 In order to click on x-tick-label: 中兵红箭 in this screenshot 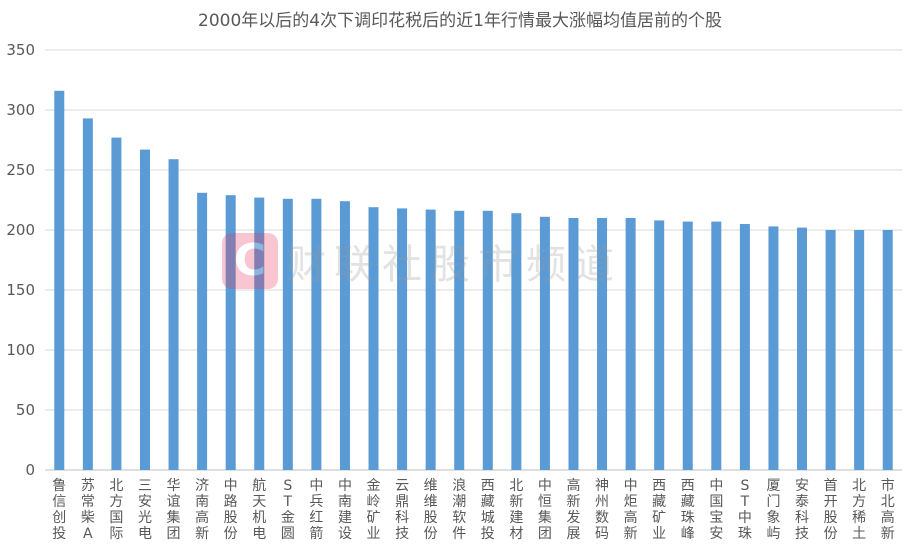, I will do `click(316, 510)`.